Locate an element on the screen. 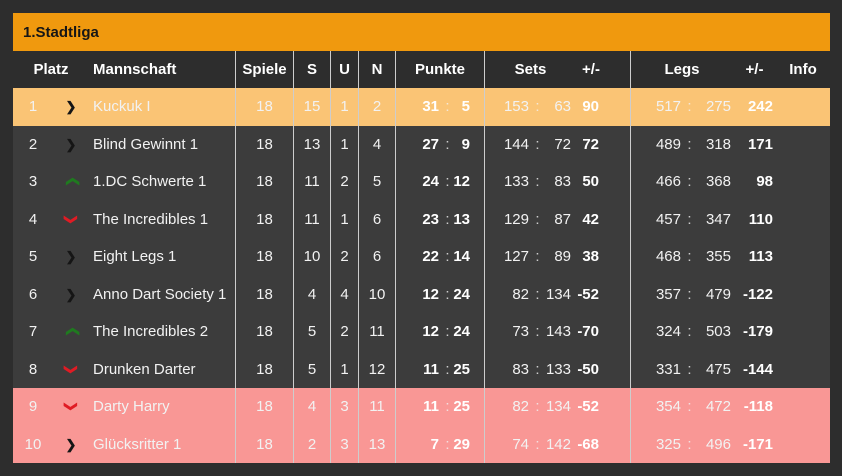 The height and width of the screenshot is (476, 842). team-name: Blind Gewinnt 1 is located at coordinates (162, 144).